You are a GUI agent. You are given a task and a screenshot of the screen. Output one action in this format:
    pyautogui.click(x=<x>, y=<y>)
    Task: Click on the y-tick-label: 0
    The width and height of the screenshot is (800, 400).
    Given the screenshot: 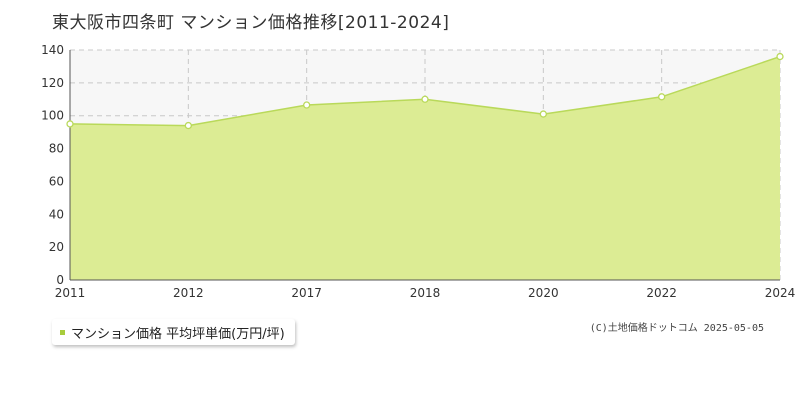 What is the action you would take?
    pyautogui.click(x=60, y=280)
    